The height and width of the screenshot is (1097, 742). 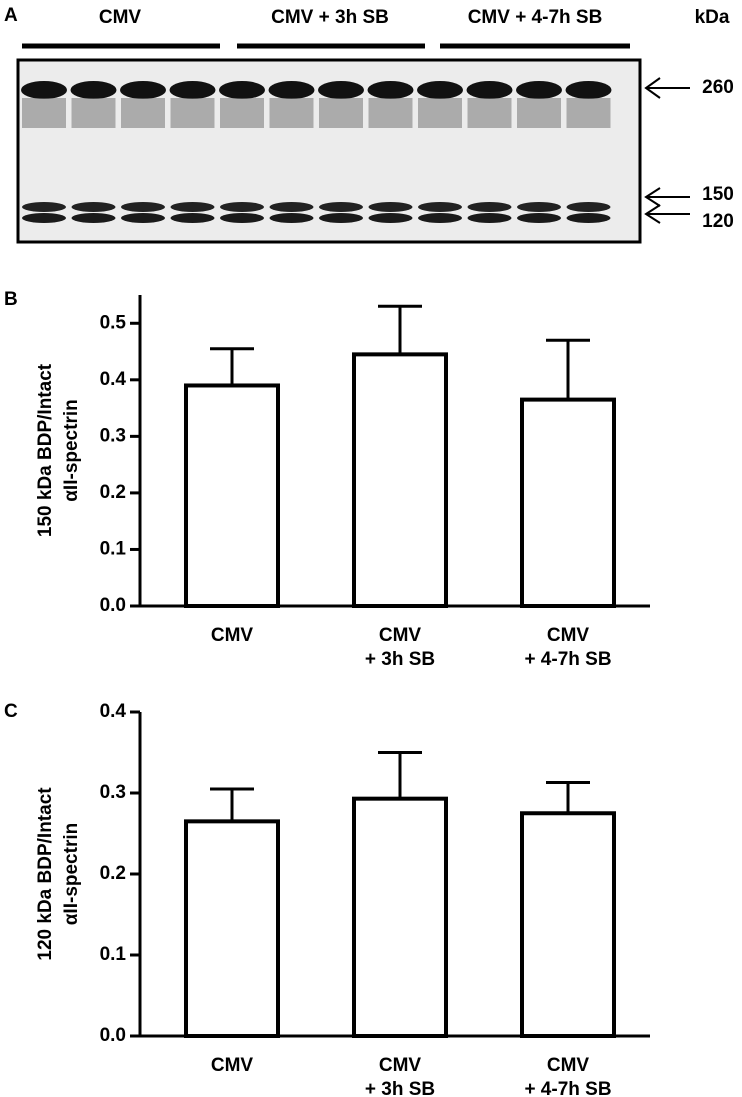 I want to click on group-label: CMV + 4-7h SB, so click(x=535, y=17).